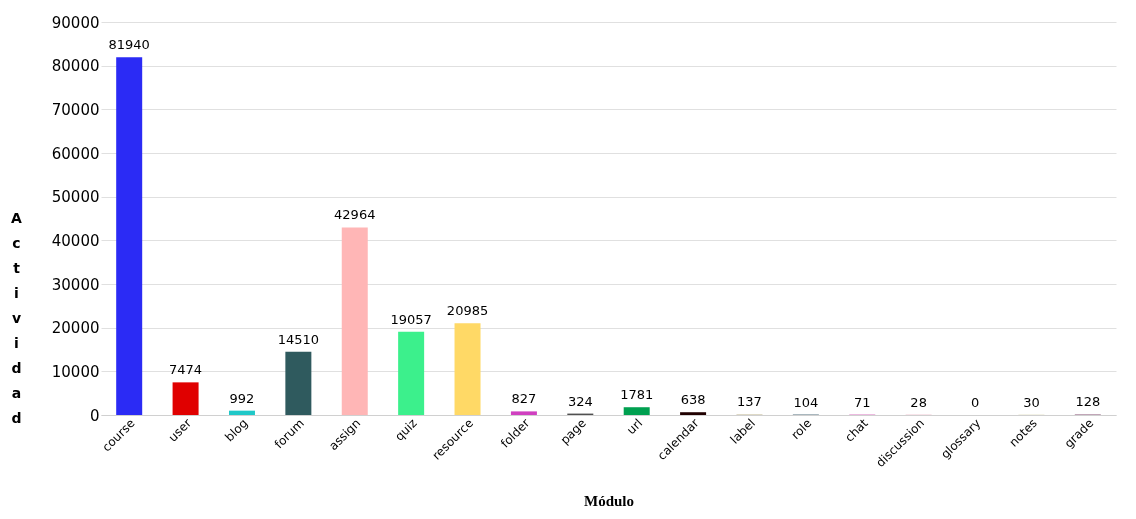 The height and width of the screenshot is (519, 1136). I want to click on data-label: 827, so click(524, 399).